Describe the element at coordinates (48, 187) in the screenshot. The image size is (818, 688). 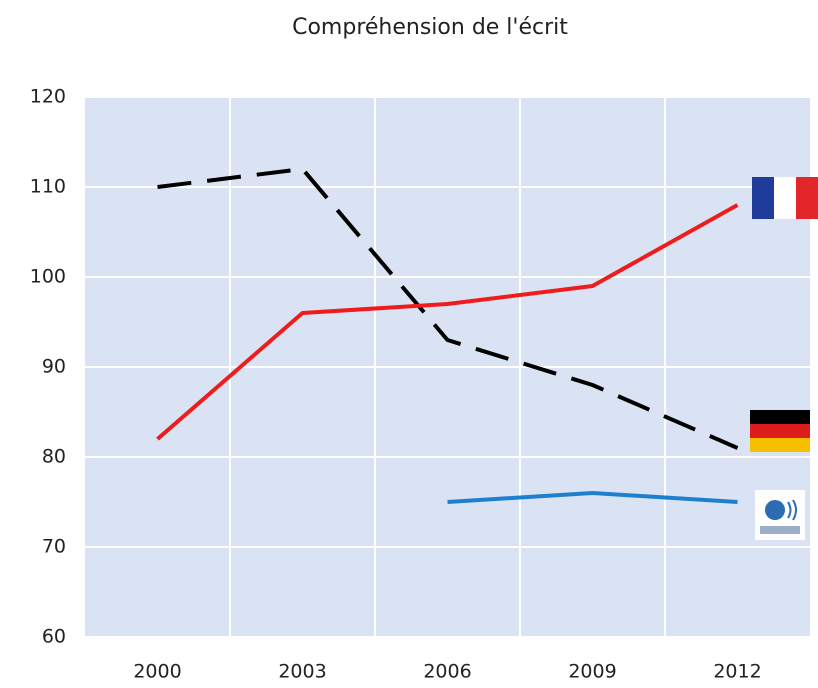
I see `y-tick-label: 110` at that location.